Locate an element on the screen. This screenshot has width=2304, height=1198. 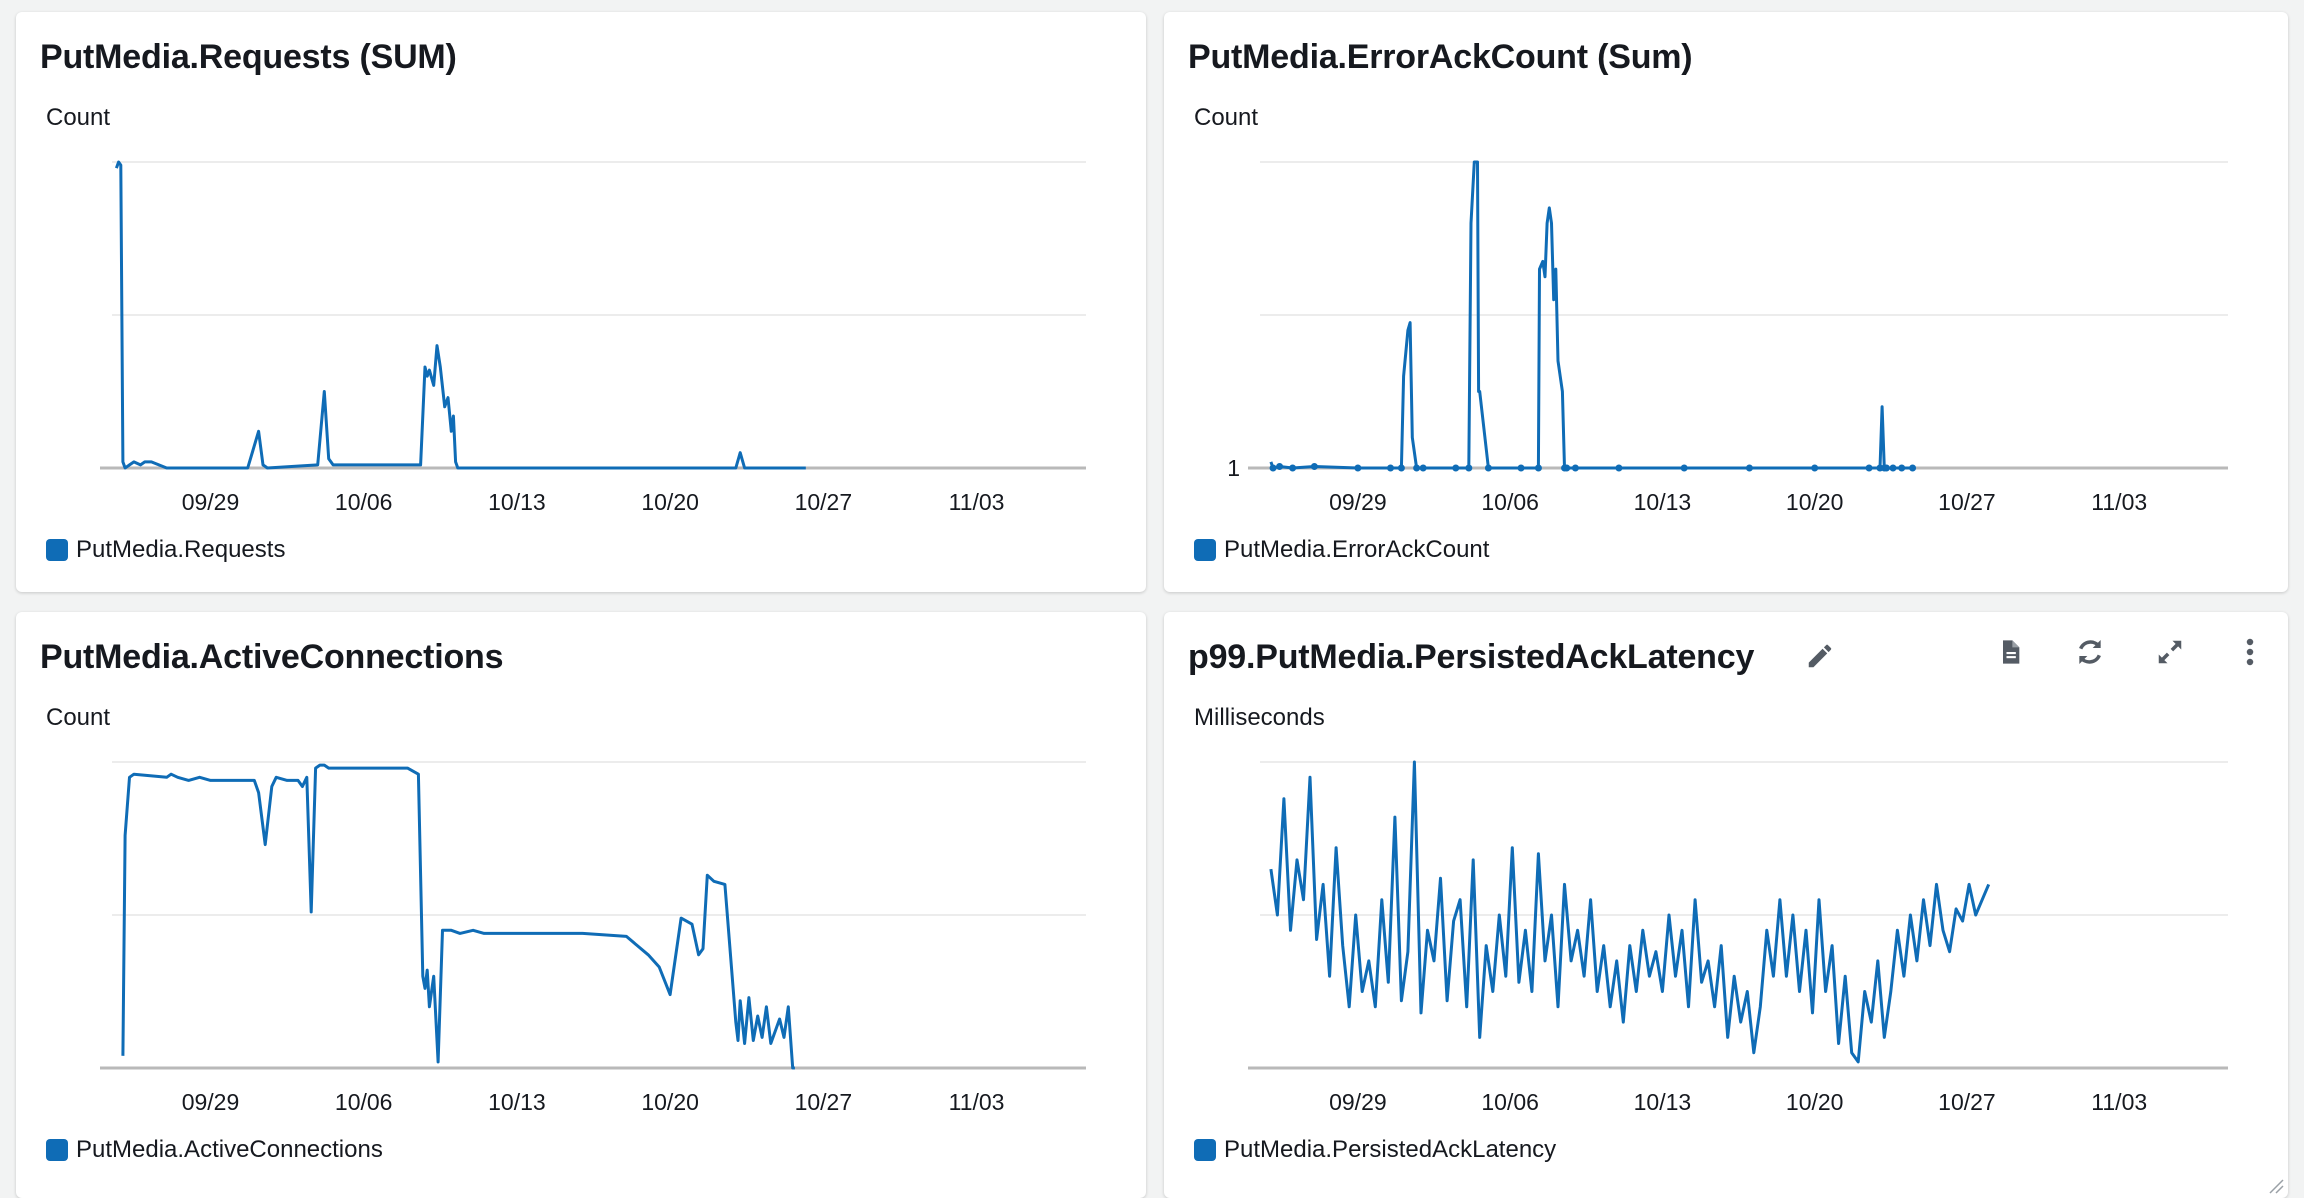
chart: 09/29 10/06 10/13 10/20 10/27 11/03 1 is located at coordinates (1727, 337).